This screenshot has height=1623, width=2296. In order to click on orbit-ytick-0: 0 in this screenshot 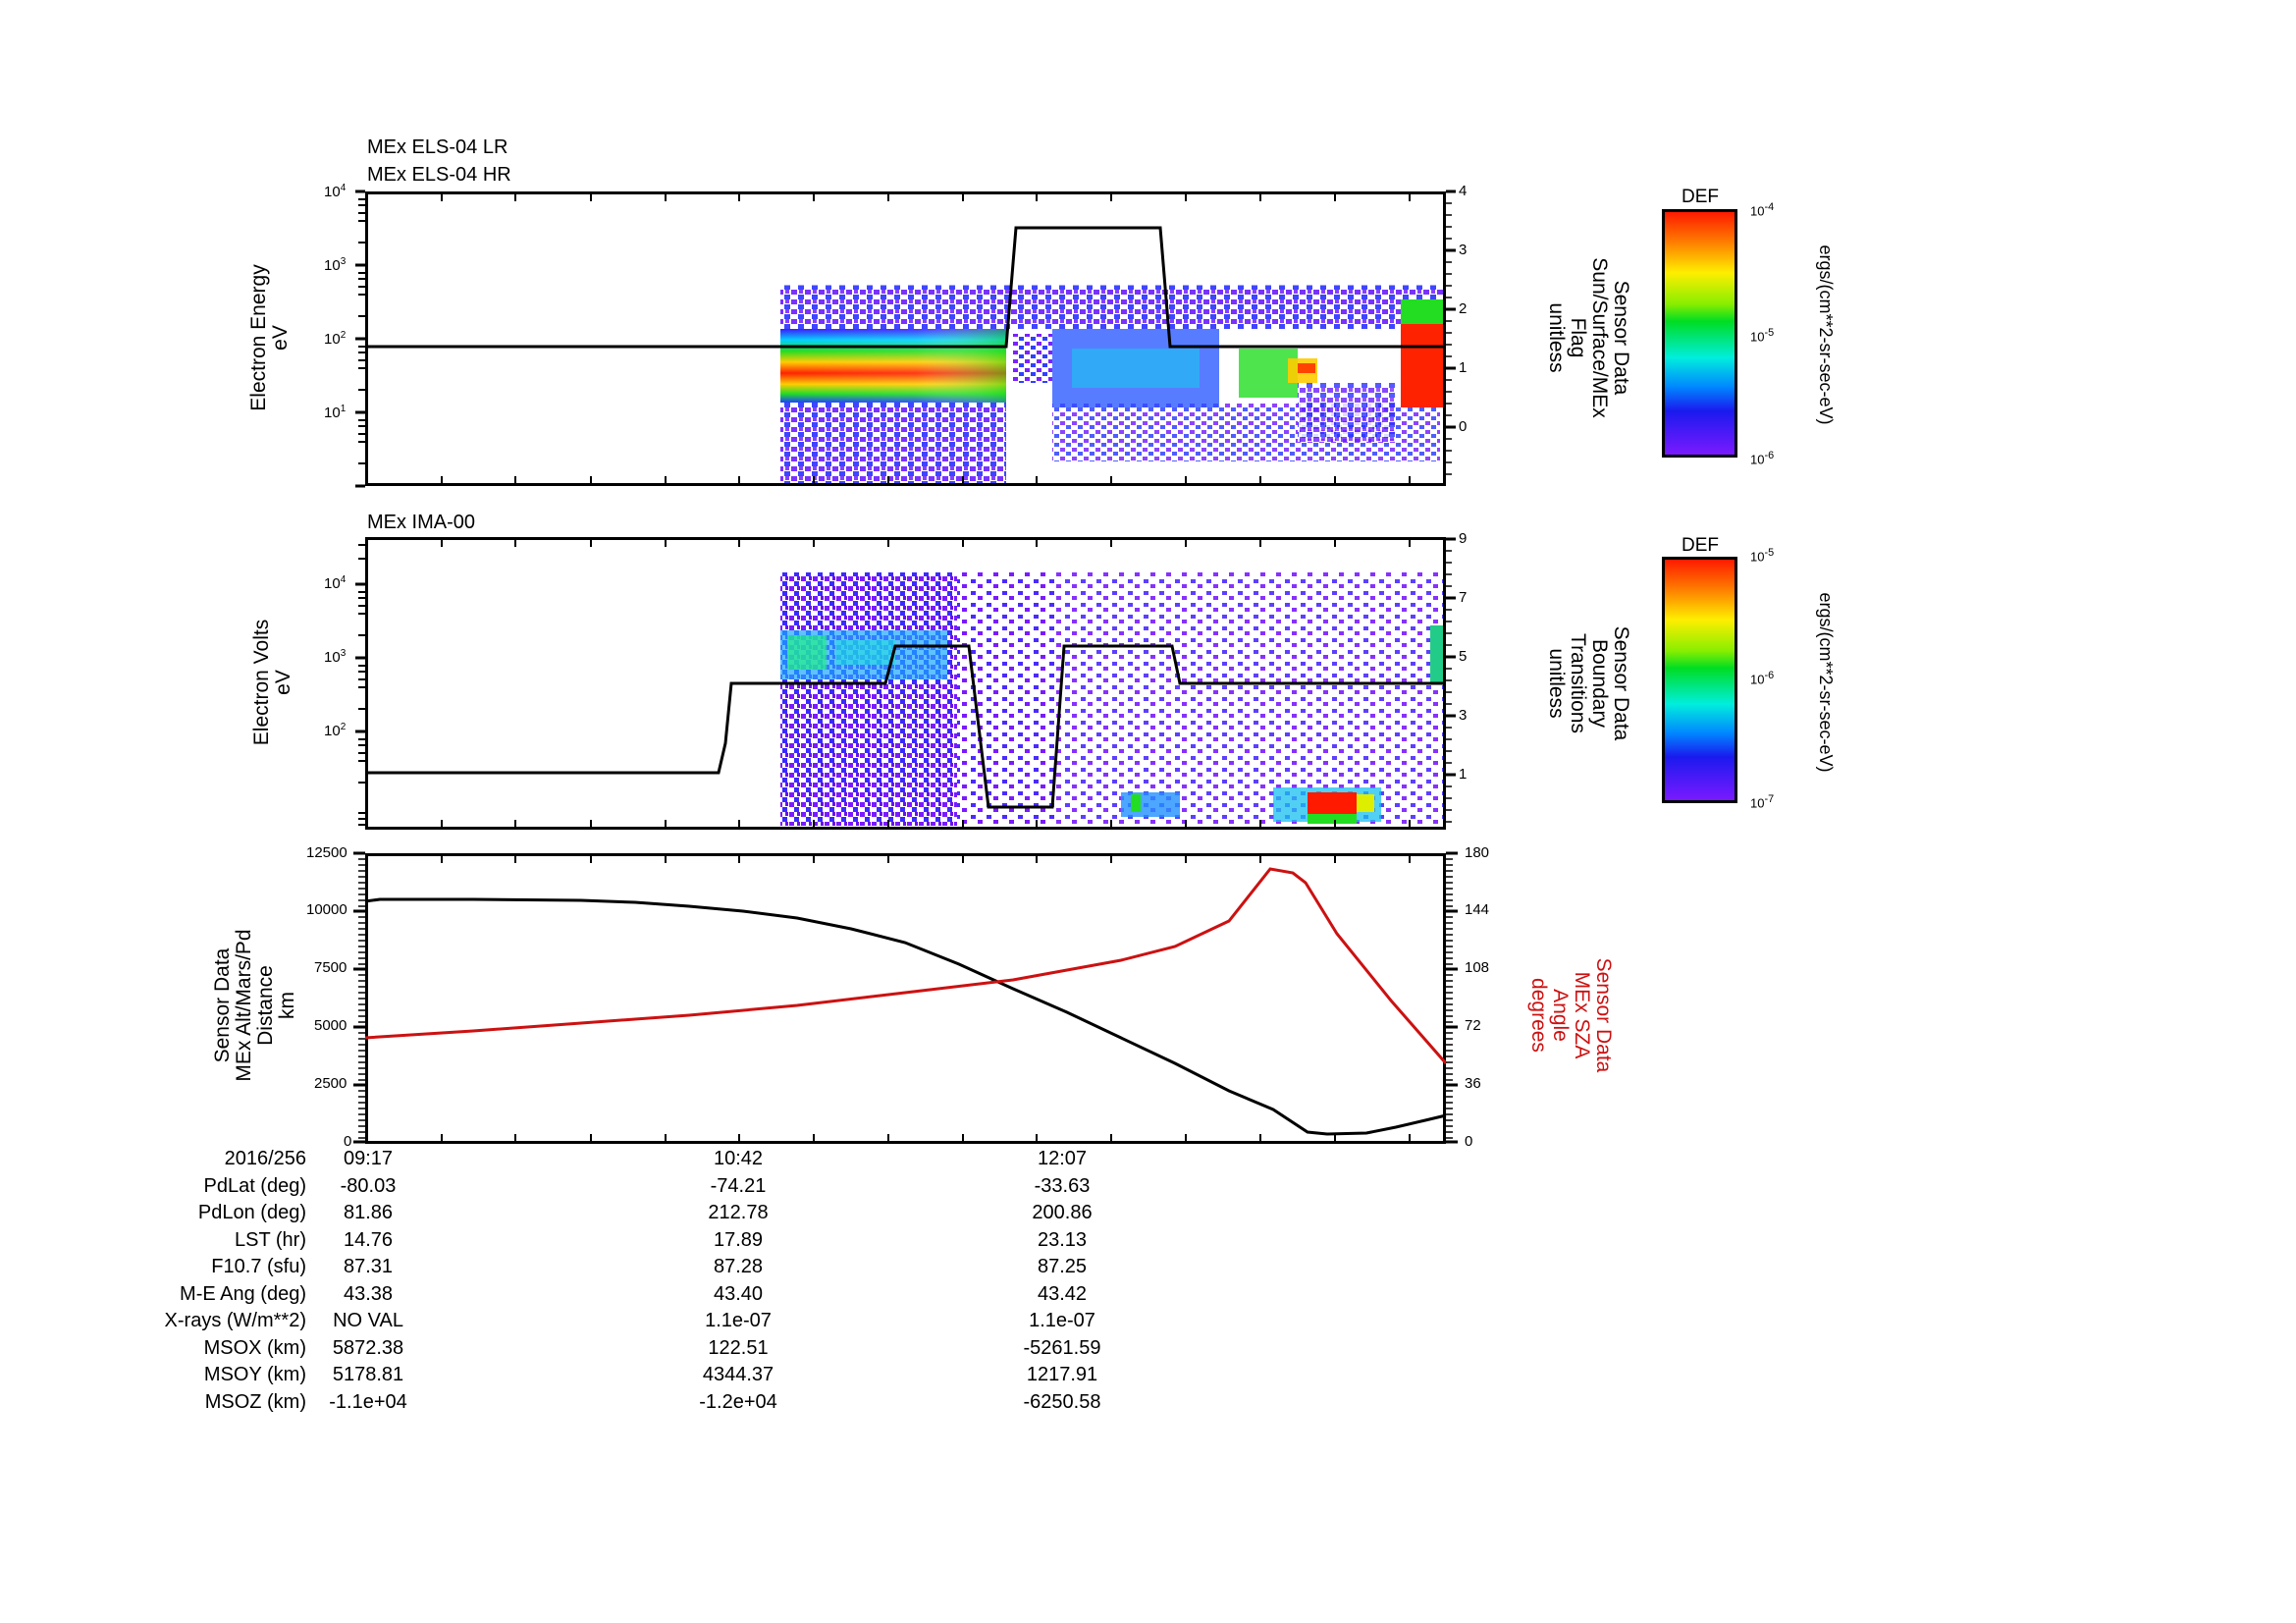, I will do `click(348, 1141)`.